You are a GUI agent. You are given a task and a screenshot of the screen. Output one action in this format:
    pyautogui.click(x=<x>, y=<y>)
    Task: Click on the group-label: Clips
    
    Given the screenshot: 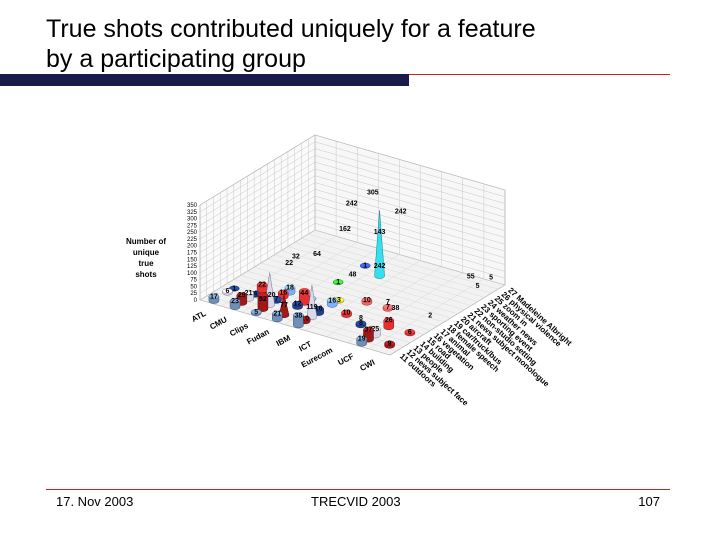 What is the action you would take?
    pyautogui.click(x=239, y=329)
    